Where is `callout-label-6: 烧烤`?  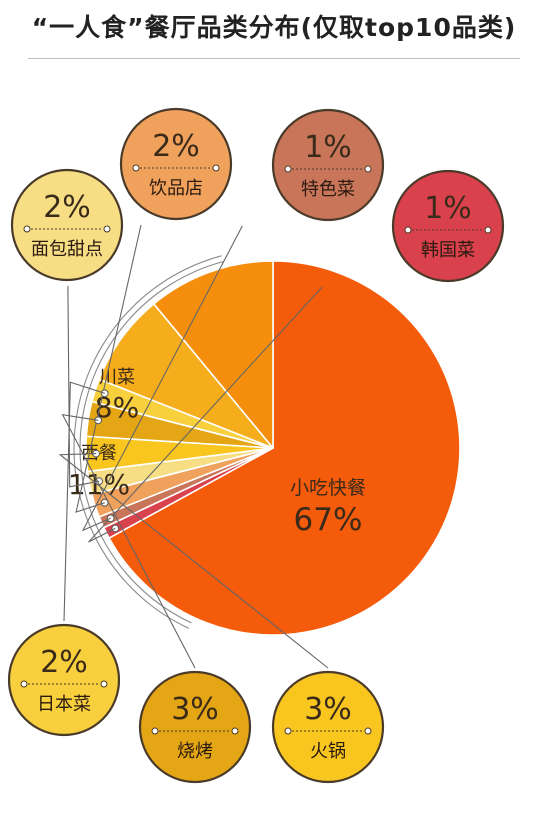
callout-label-6: 烧烤 is located at coordinates (195, 751).